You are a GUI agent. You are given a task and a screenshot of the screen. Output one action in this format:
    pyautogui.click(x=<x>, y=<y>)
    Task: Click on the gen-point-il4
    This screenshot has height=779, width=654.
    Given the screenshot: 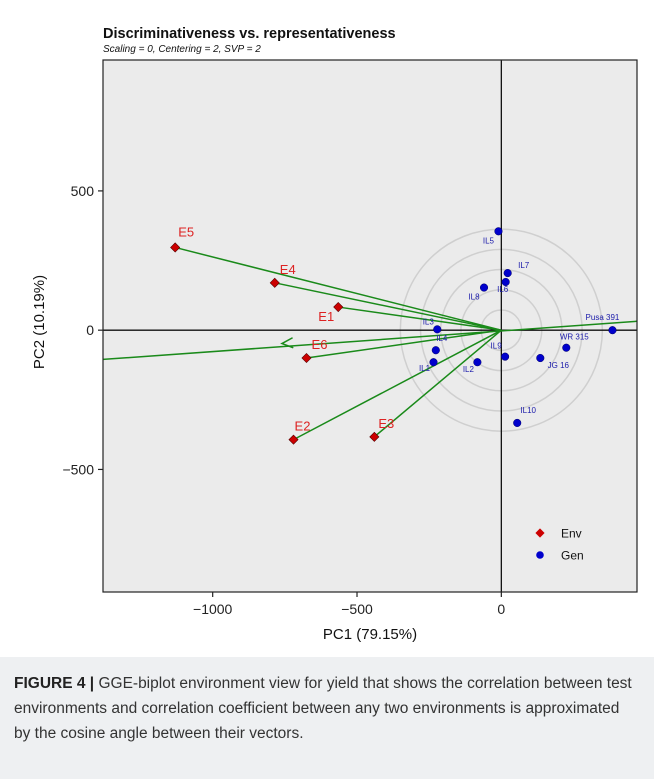 What is the action you would take?
    pyautogui.click(x=435, y=350)
    